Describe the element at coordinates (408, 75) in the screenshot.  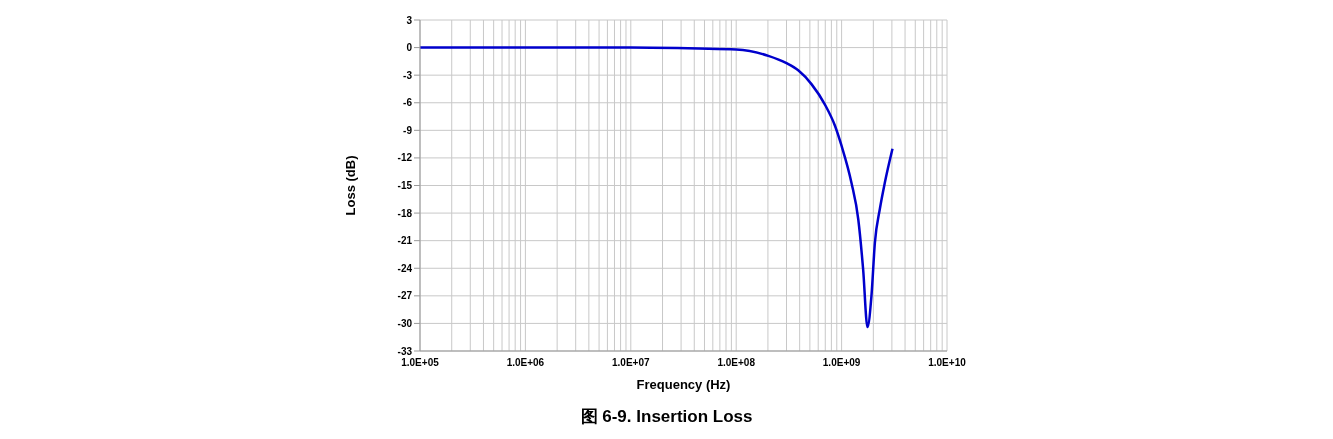
I see `y-tick-label: -3` at that location.